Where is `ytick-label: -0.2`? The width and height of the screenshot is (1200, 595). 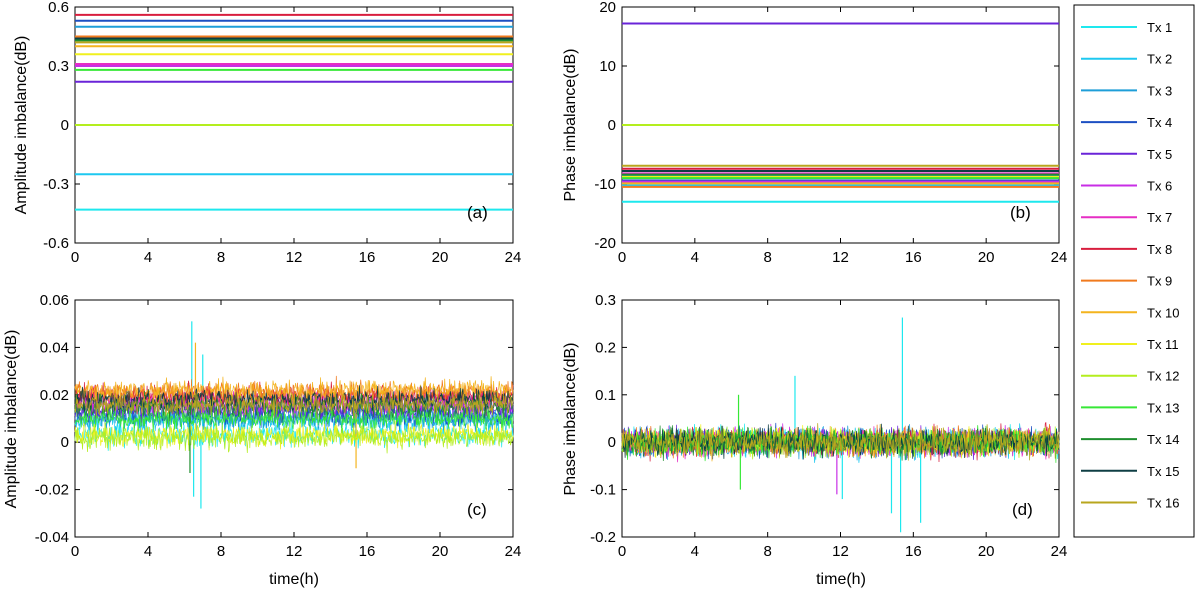
ytick-label: -0.2 is located at coordinates (603, 537).